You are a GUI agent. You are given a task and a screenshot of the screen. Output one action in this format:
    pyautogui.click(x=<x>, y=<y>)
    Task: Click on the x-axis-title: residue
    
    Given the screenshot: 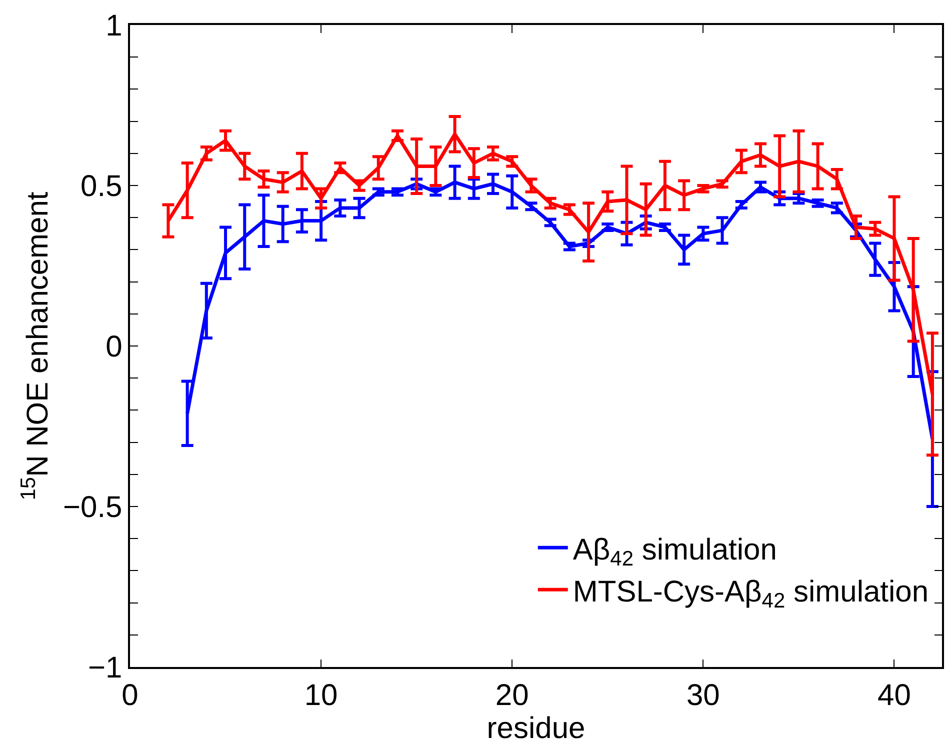 What is the action you would take?
    pyautogui.click(x=536, y=728)
    